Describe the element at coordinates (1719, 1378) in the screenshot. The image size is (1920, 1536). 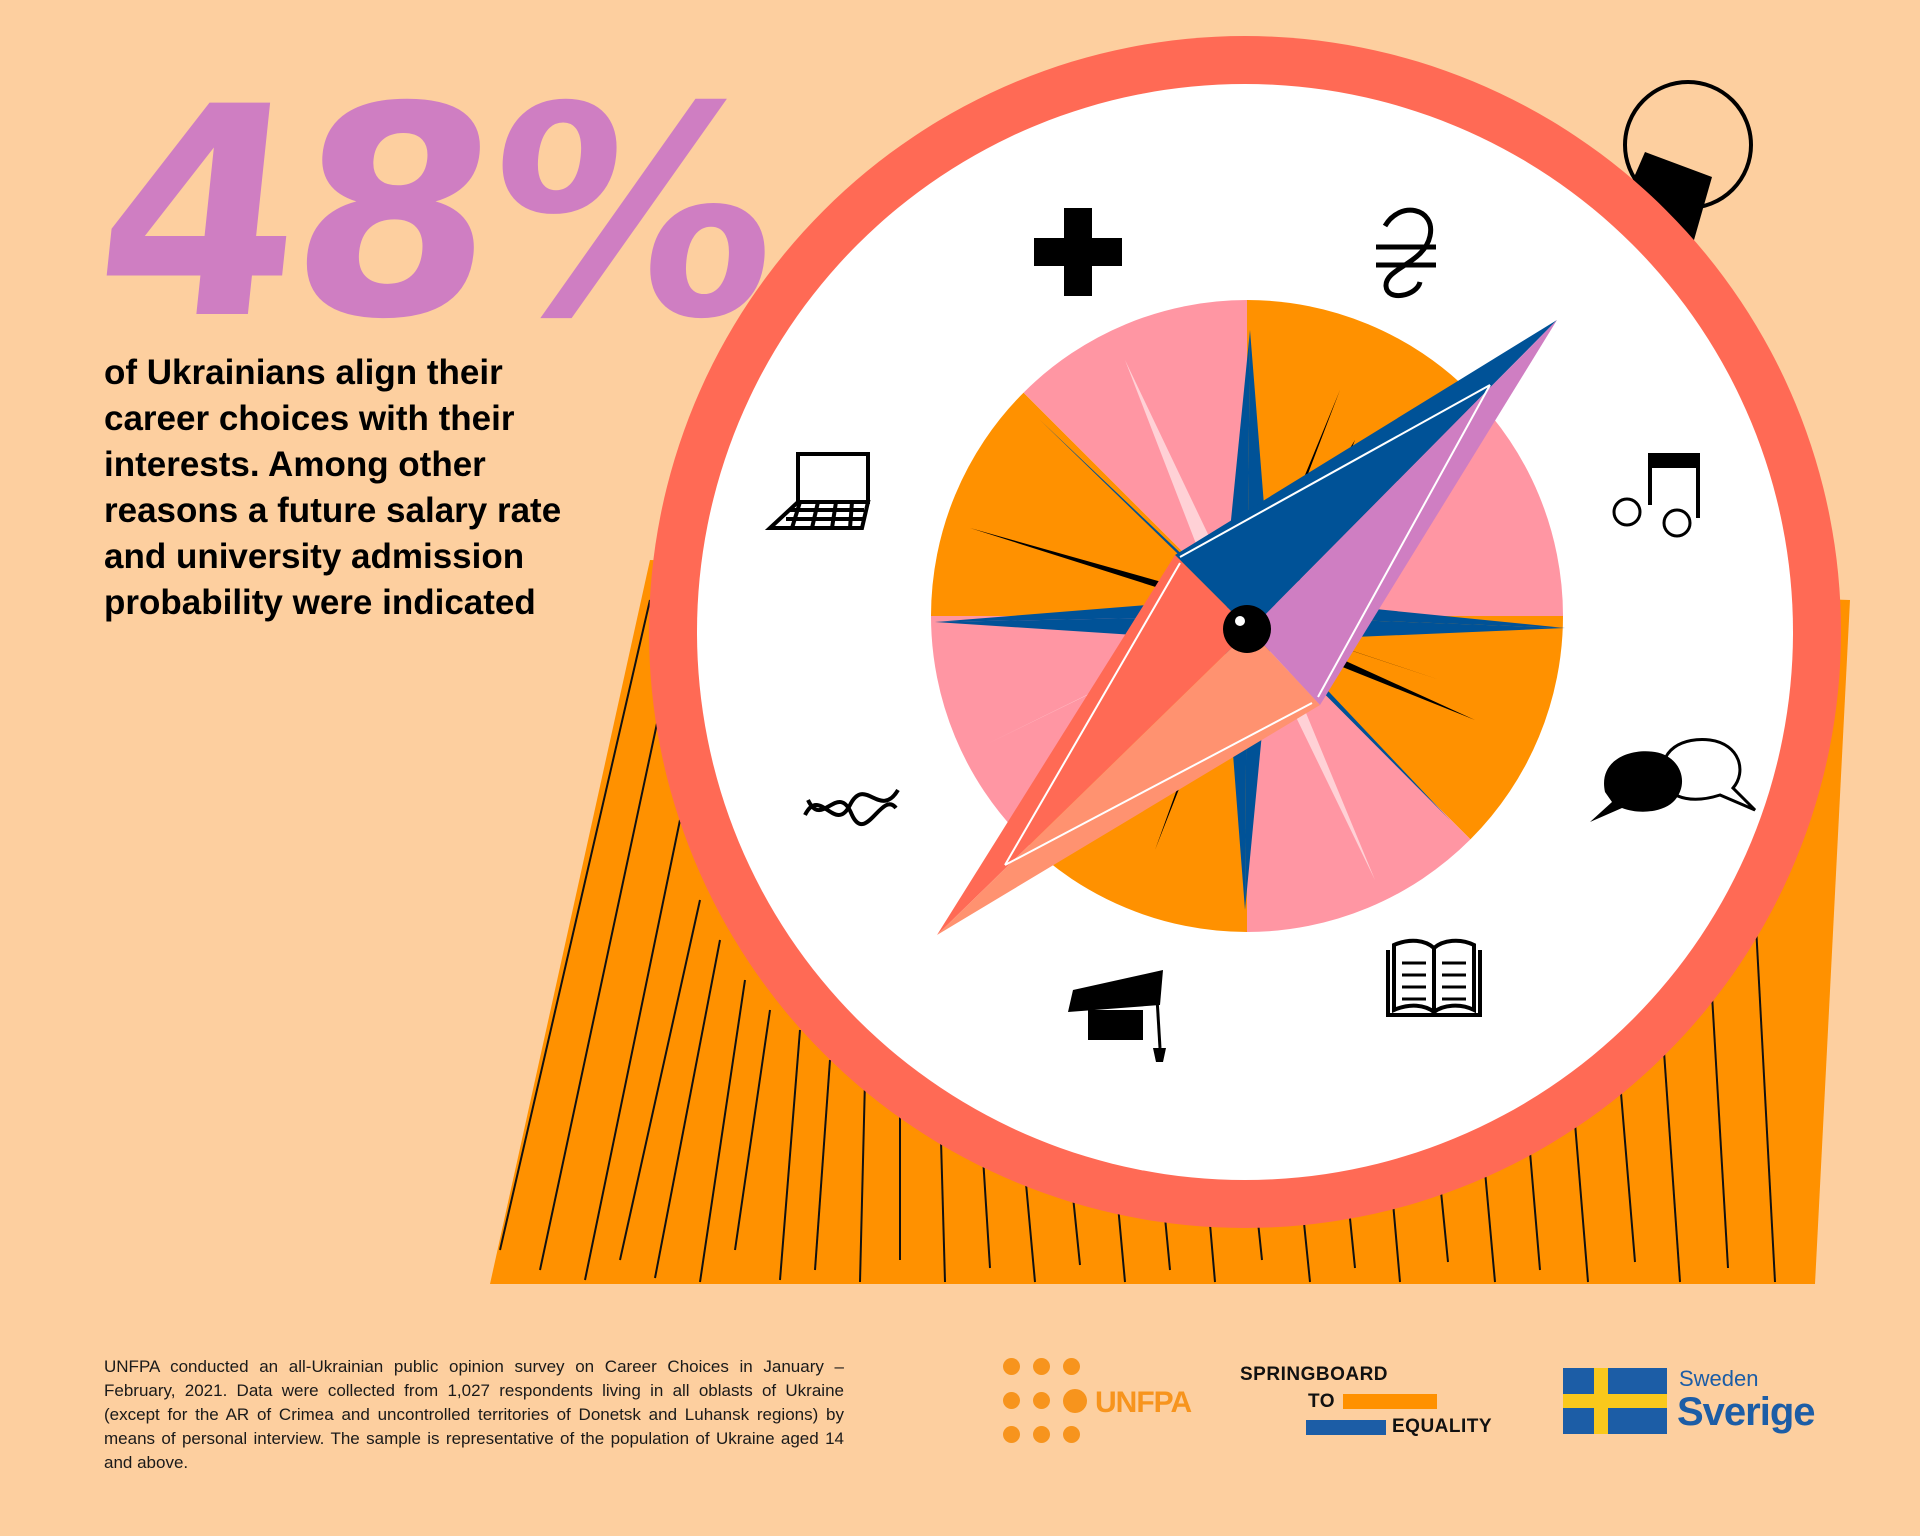
I see `sweden-label: Sweden` at that location.